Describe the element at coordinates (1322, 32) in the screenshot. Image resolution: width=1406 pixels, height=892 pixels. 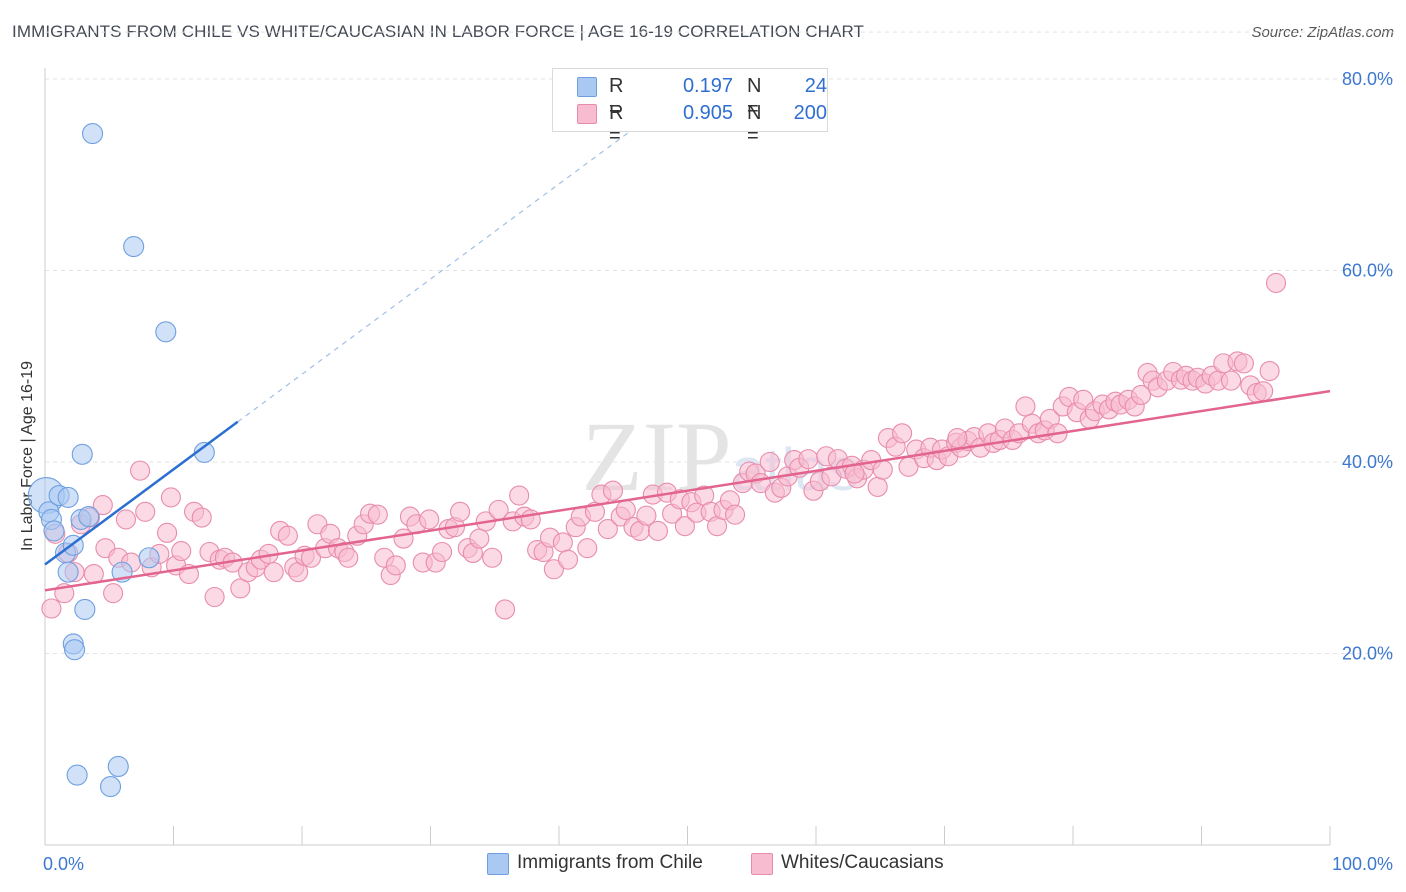
I see `chart-source: Source: ZipAtlas.com` at that location.